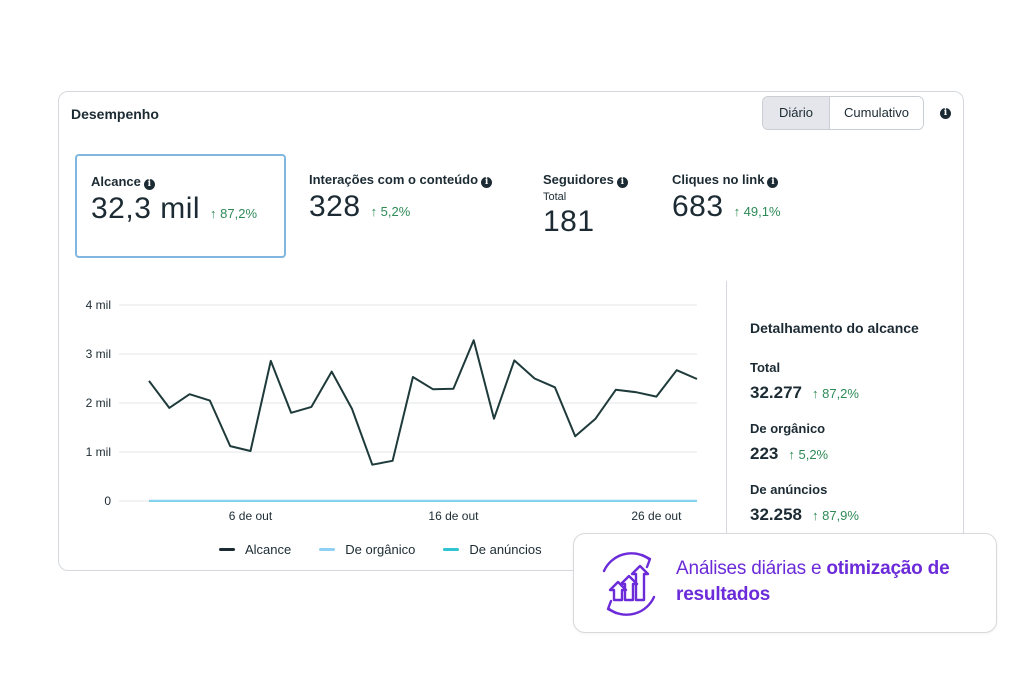  I want to click on metric-followers-label: Seguidores i, so click(585, 180).